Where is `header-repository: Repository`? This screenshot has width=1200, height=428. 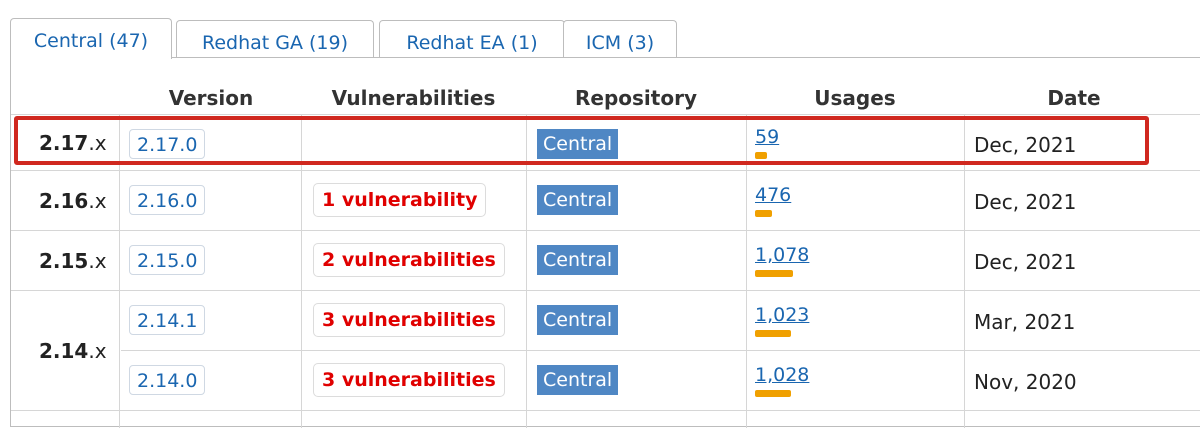
header-repository: Repository is located at coordinates (636, 98).